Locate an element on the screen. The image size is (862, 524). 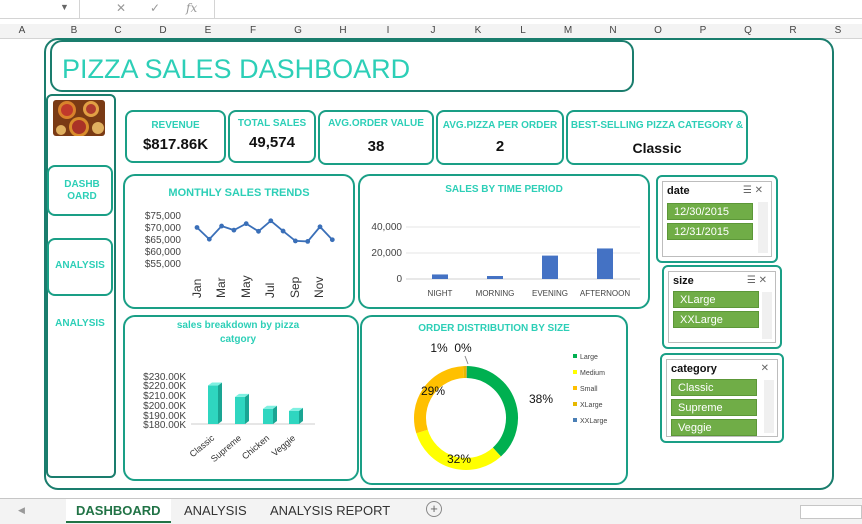
formula-bar: ▼ ✕ ✓ fx is located at coordinates (431, 9).